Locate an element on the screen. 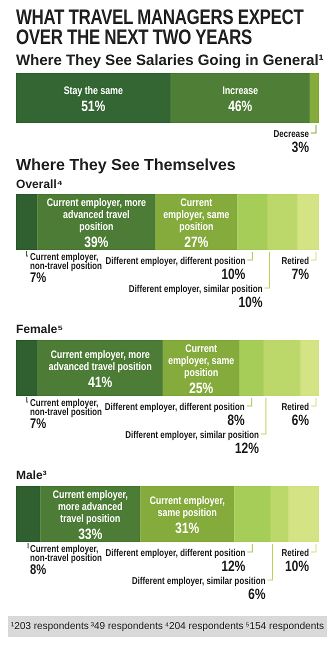 Image resolution: width=335 pixels, height=665 pixels. chart-title: WHAT TRAVEL MANAGERS EXPECT OVER THE NEXT TWO YEARS is located at coordinates (160, 27).